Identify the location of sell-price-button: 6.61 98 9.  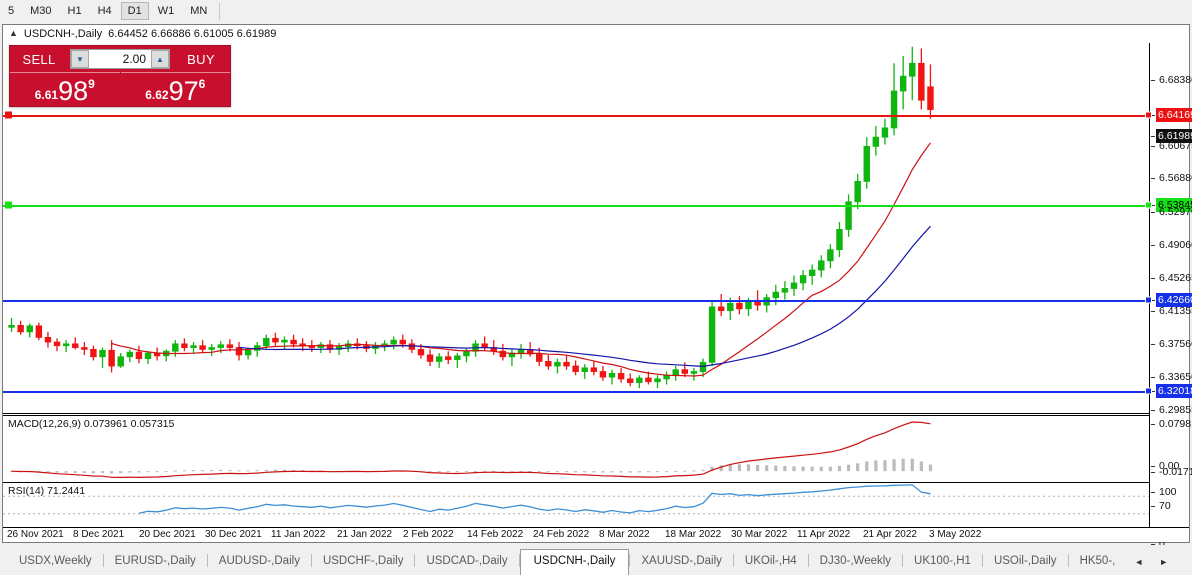
(65, 89).